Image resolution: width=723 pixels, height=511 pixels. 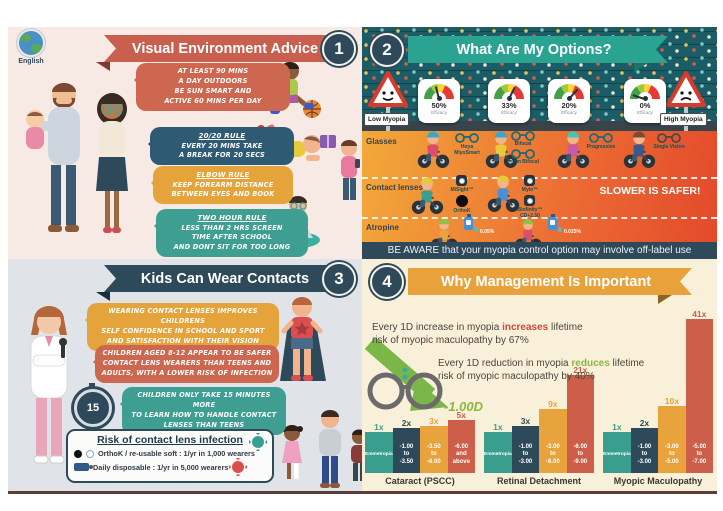 What do you see at coordinates (387, 120) in the screenshot?
I see `low-myopia-sign-label: Low Myopia` at bounding box center [387, 120].